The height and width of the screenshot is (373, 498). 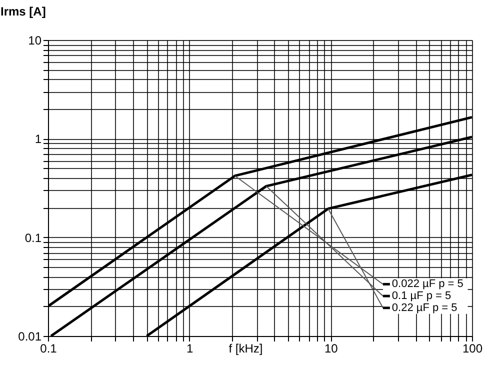 What do you see at coordinates (422, 296) in the screenshot?
I see `legend-label: 0.1 µF p = 5` at bounding box center [422, 296].